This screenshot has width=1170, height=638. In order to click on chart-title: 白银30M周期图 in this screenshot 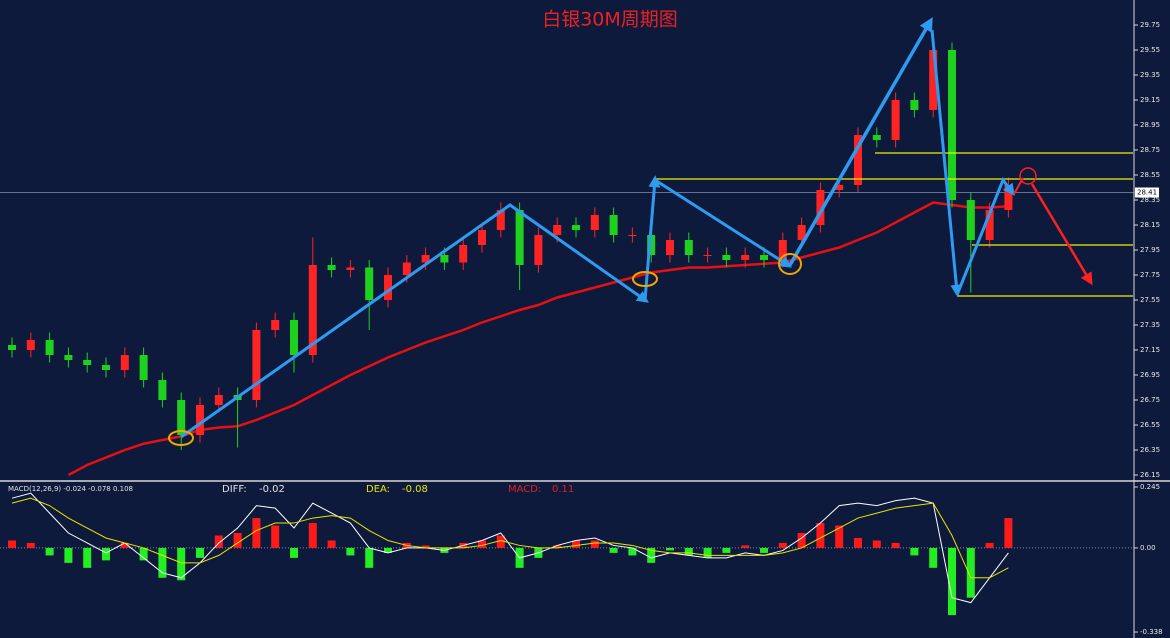, I will do `click(610, 20)`.